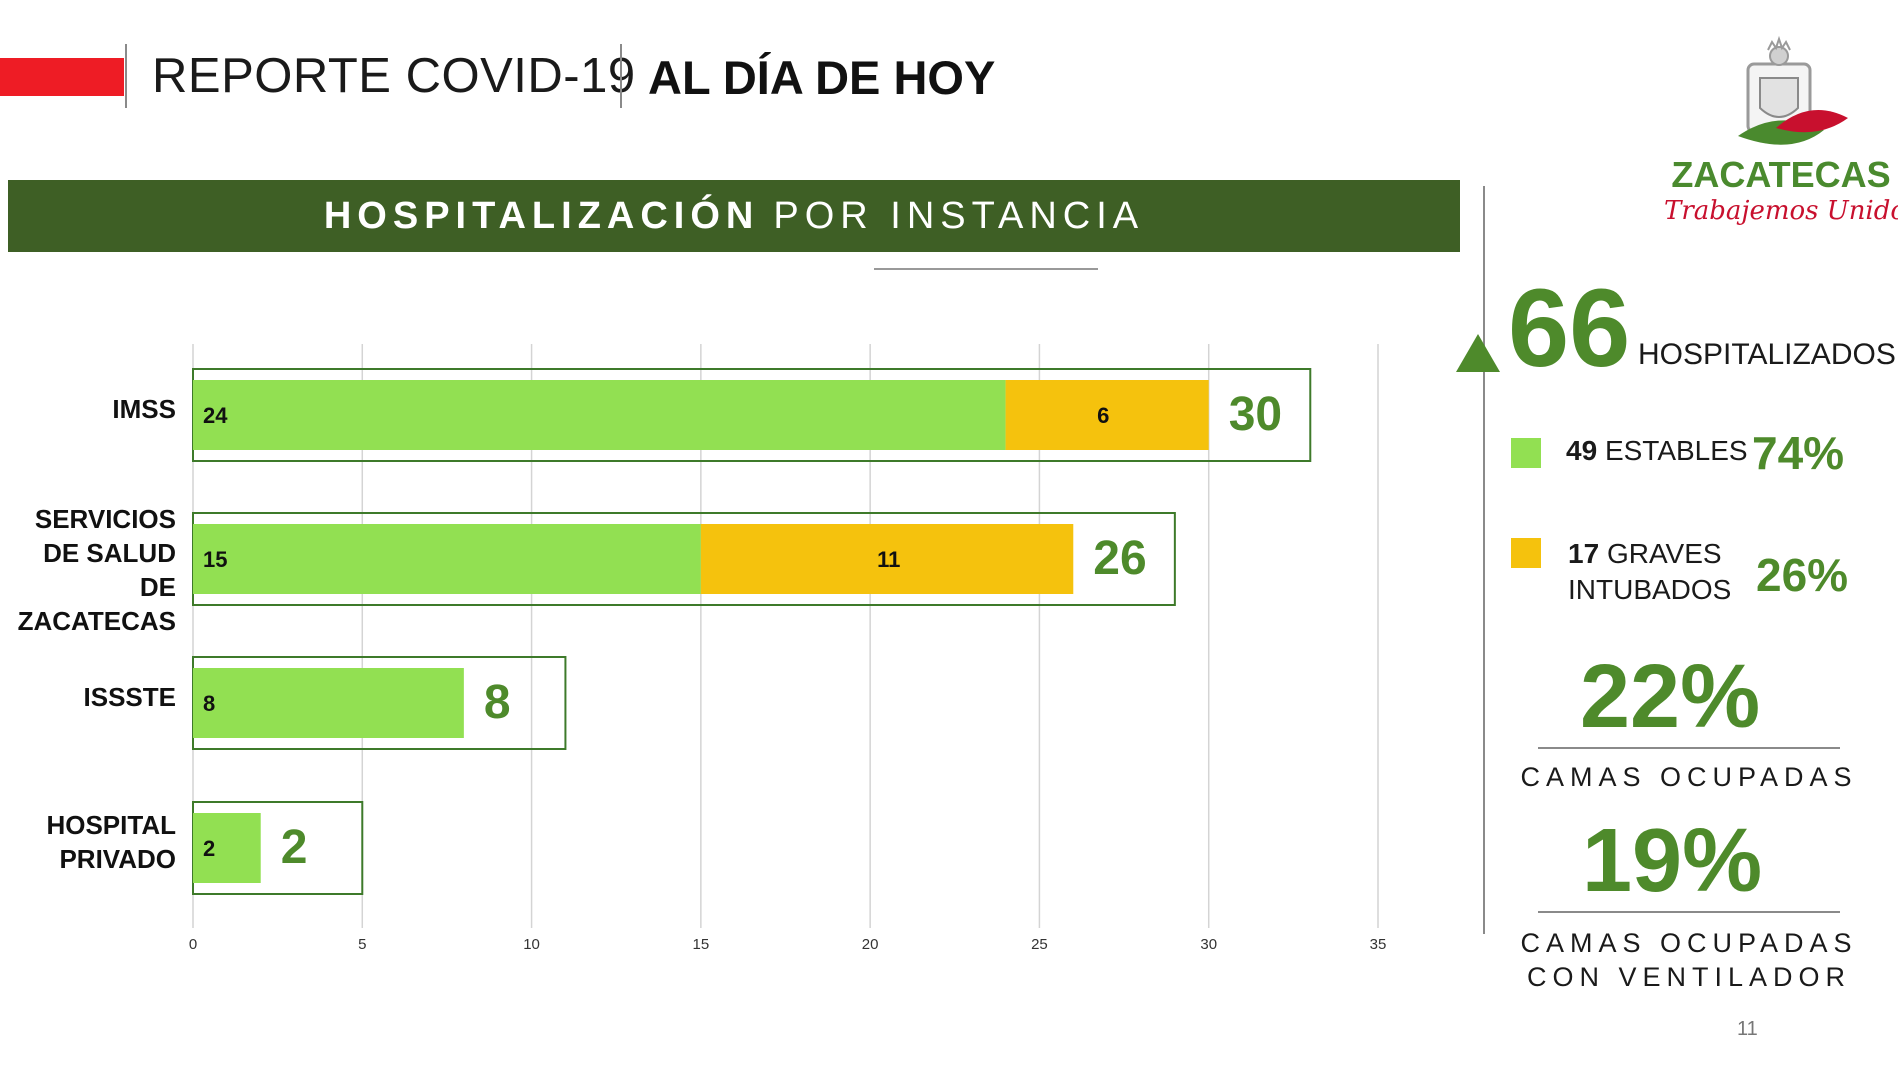 The height and width of the screenshot is (1080, 1898). Describe the element at coordinates (1793, 90) in the screenshot. I see `coat-of-arms-icon` at that location.